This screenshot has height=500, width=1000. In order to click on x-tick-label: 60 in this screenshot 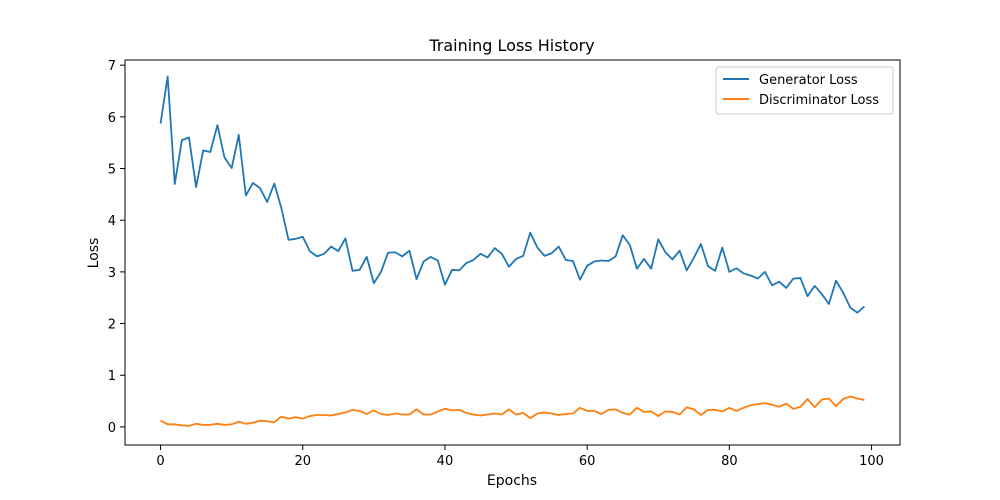, I will do `click(587, 461)`.